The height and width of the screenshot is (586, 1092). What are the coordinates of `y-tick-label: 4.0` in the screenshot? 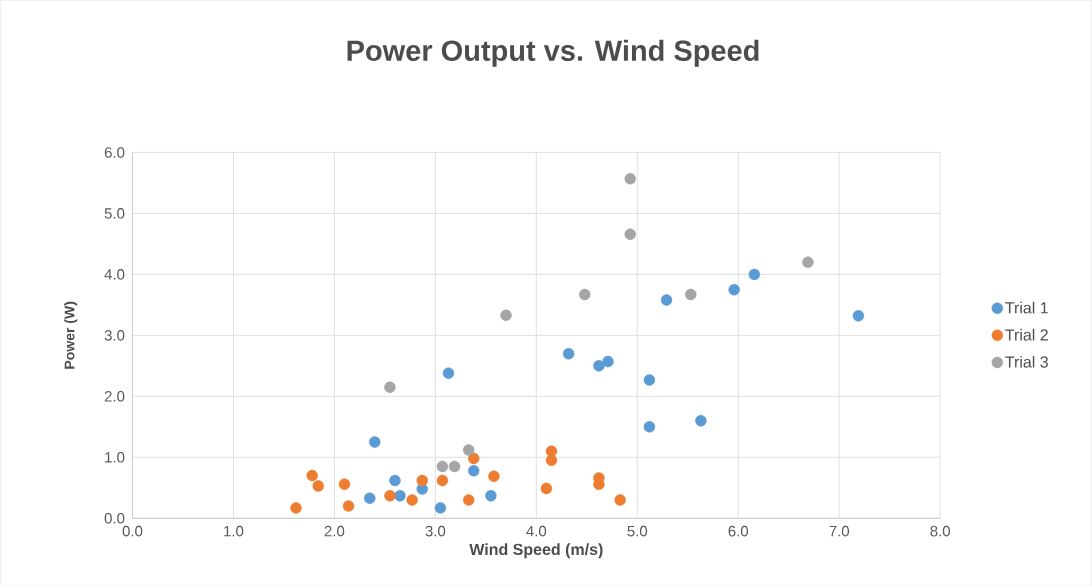 It's located at (114, 274).